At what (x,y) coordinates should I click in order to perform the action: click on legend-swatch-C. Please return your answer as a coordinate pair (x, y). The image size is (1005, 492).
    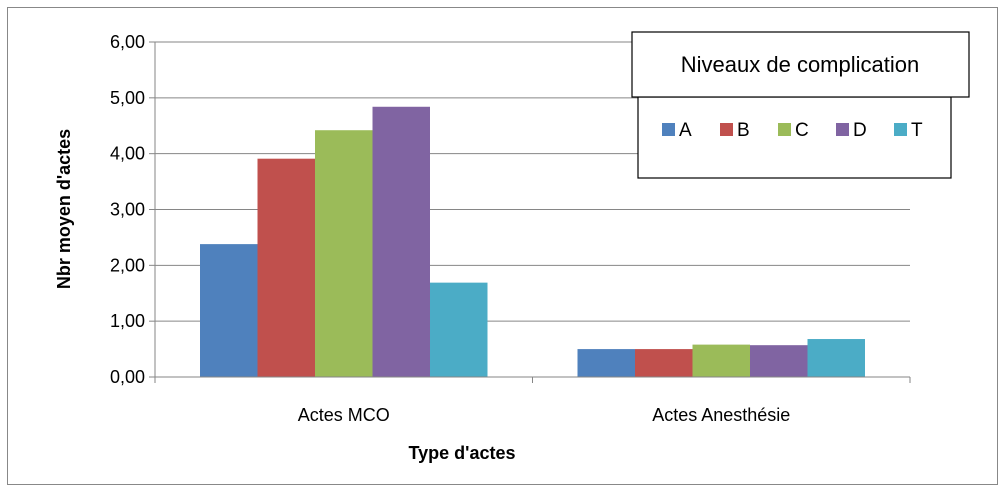
    Looking at the image, I should click on (784, 129).